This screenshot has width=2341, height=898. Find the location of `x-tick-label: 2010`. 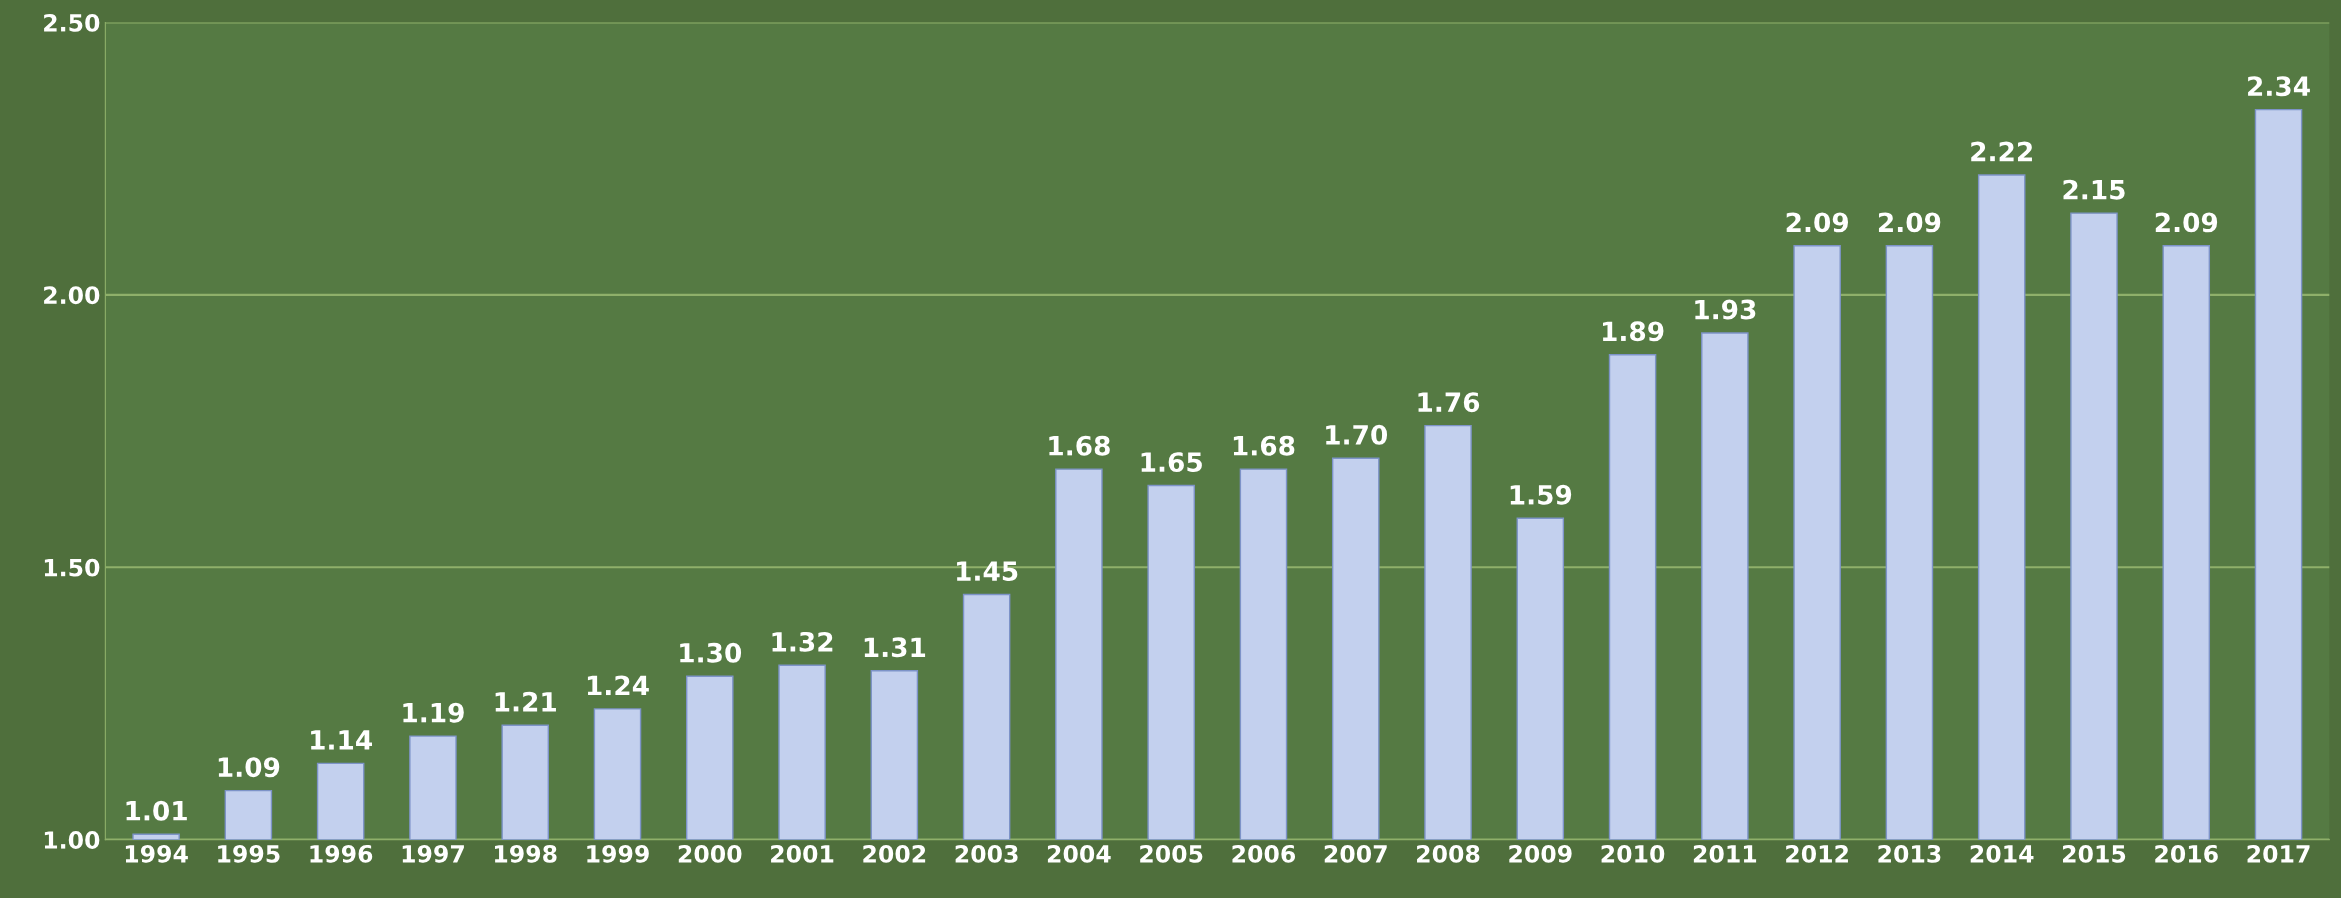

x-tick-label: 2010 is located at coordinates (1633, 853).